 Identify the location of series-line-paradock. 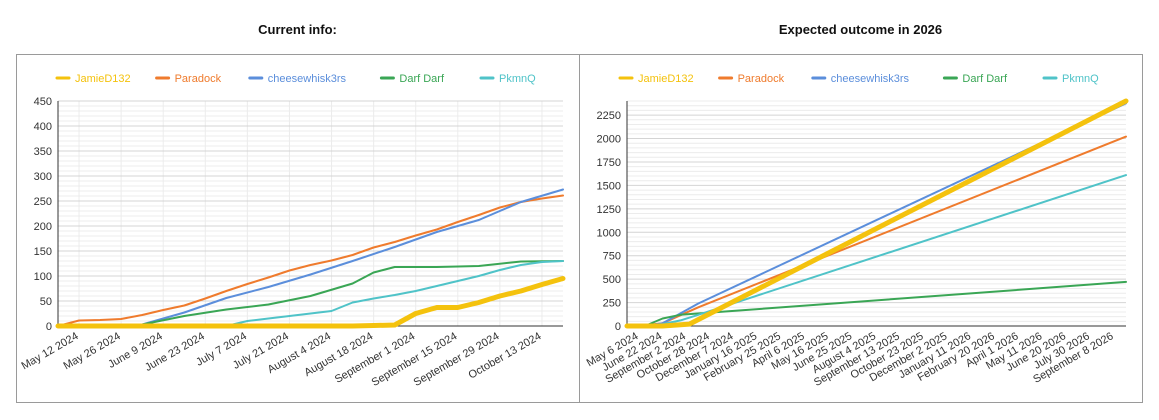
(310, 260).